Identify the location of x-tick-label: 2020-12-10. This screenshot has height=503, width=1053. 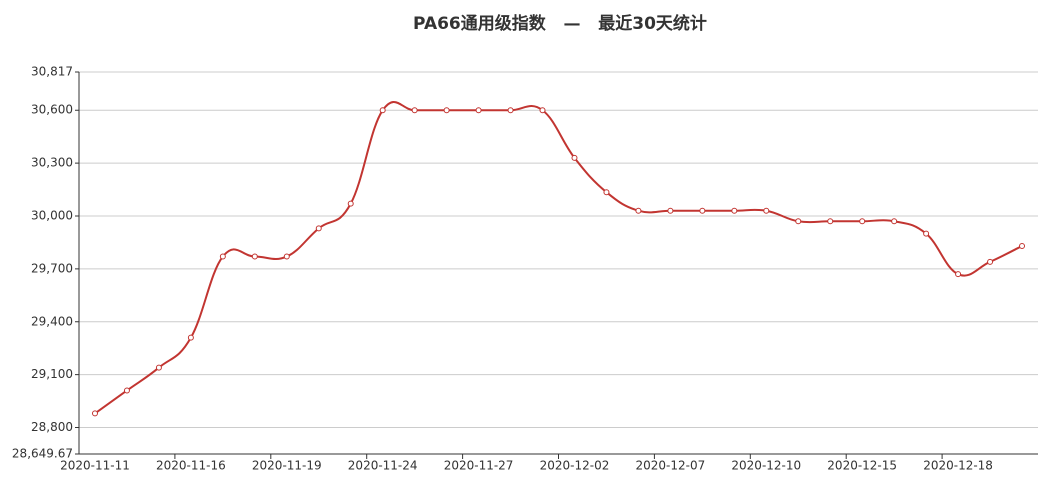
(766, 466).